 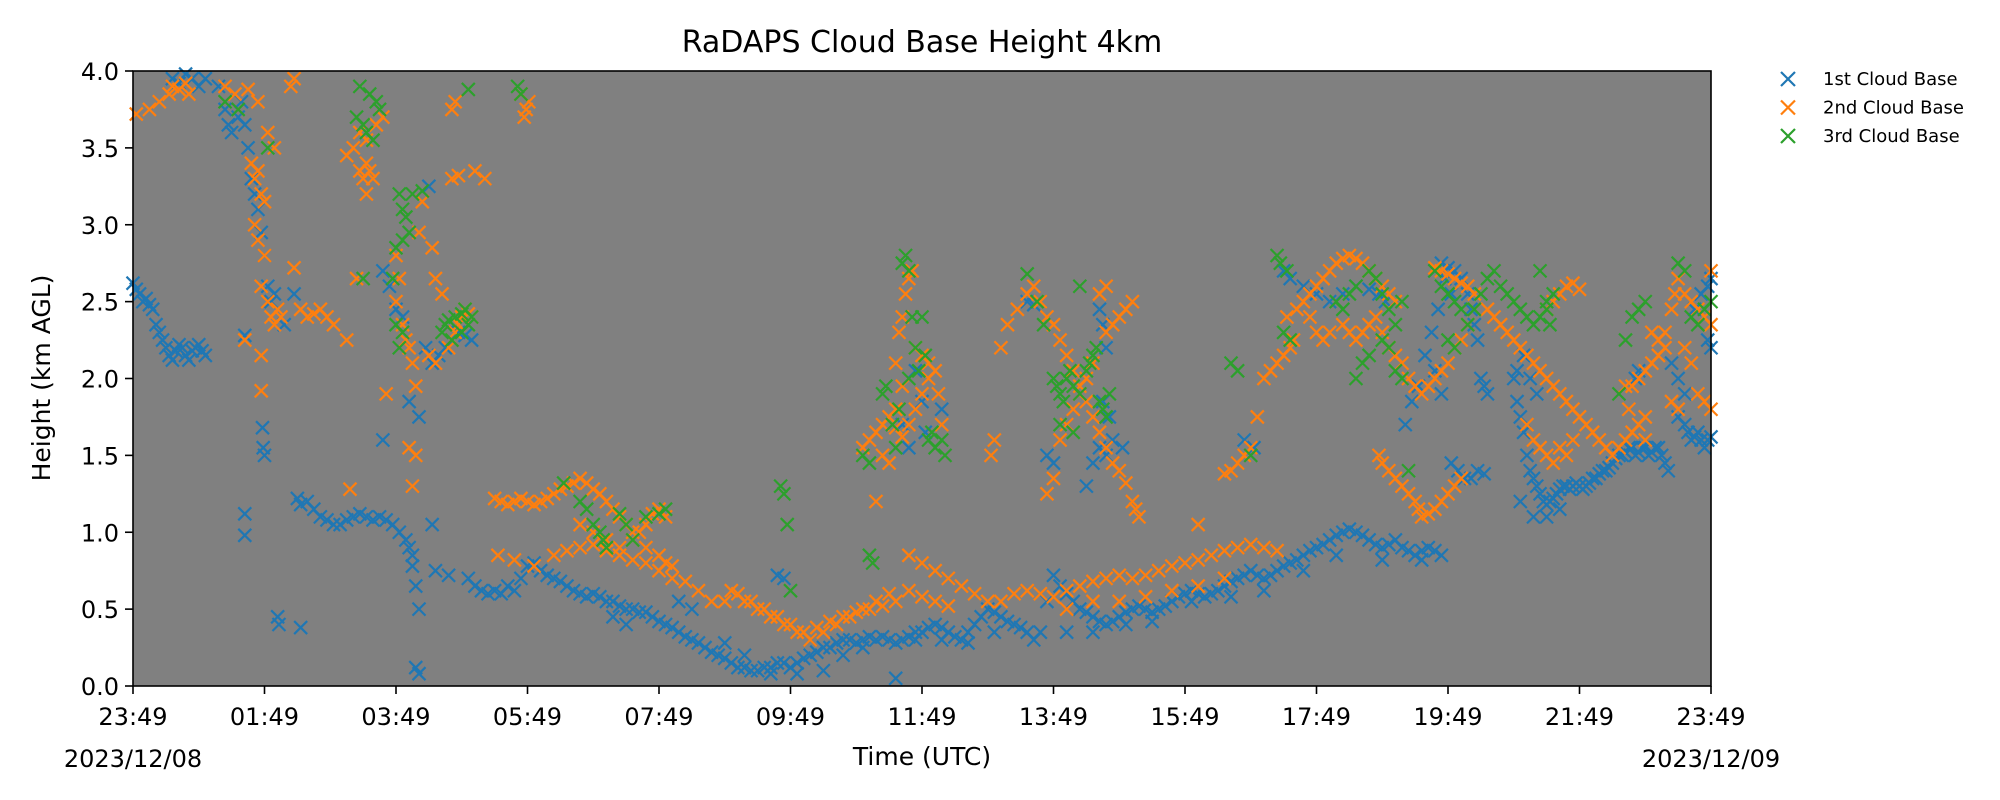 What do you see at coordinates (1711, 759) in the screenshot?
I see `x-axis-end-date: 2023/12/09` at bounding box center [1711, 759].